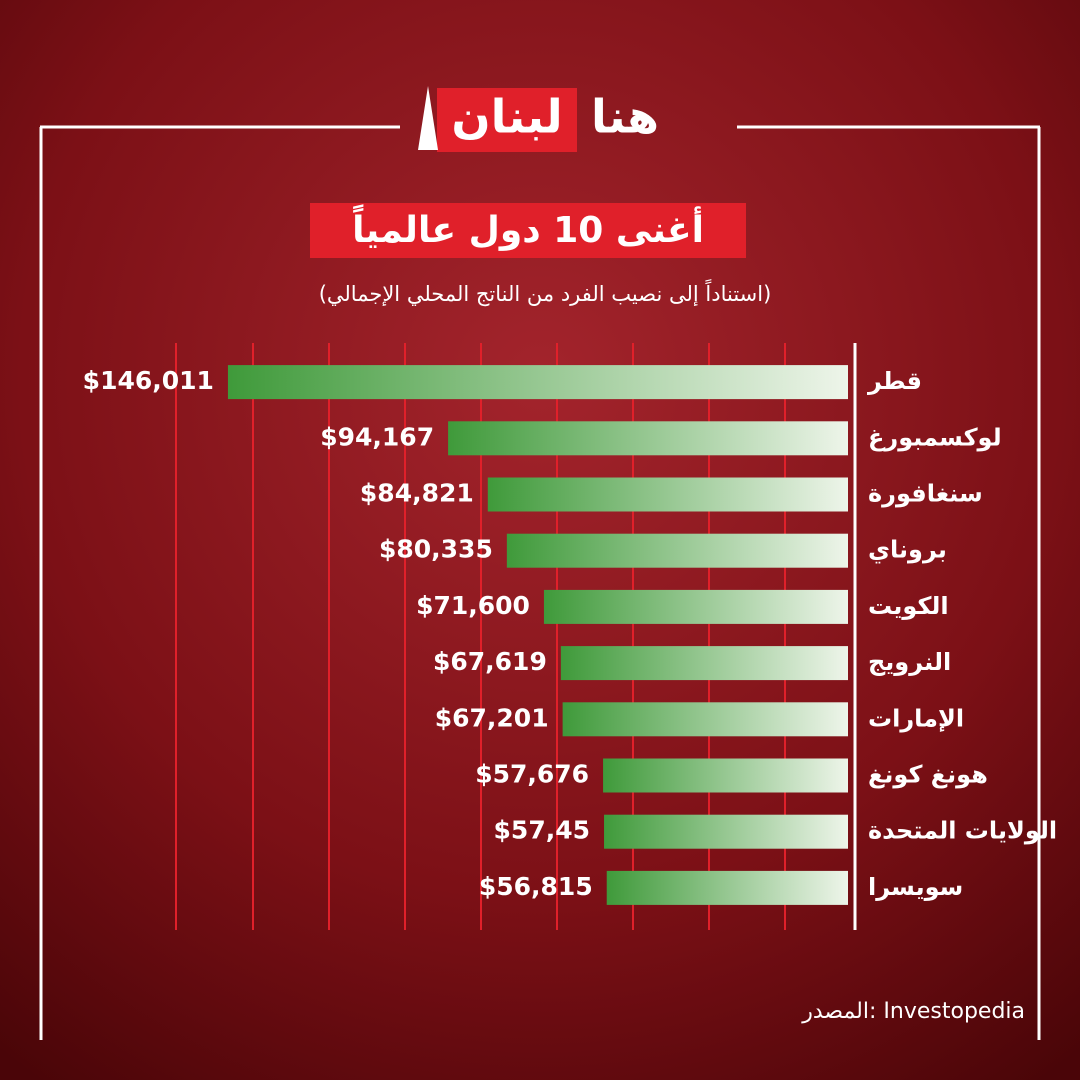 The width and height of the screenshot is (1080, 1080). Describe the element at coordinates (428, 118) in the screenshot. I see `cedar-icon` at that location.